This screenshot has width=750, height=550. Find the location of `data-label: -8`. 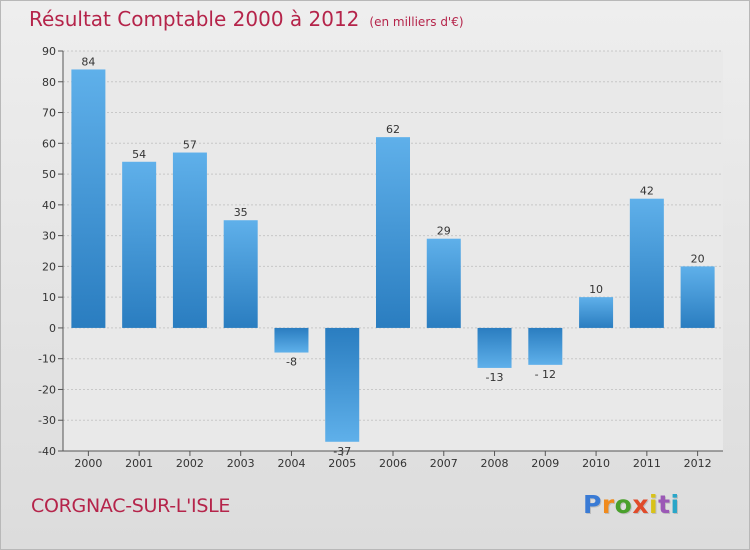

data-label: -8 is located at coordinates (291, 362).